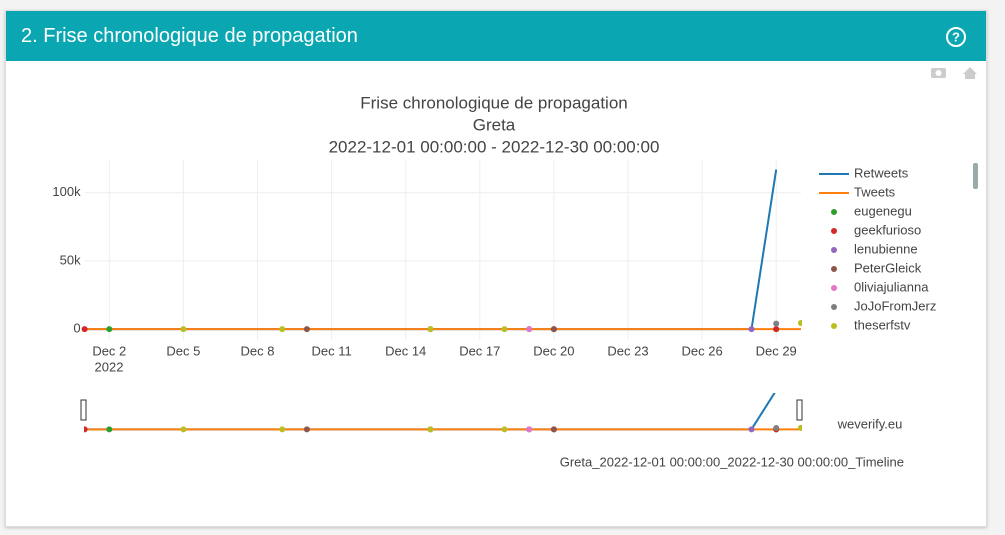  What do you see at coordinates (895, 305) in the screenshot?
I see `legend-label: JoJoFromJerz` at bounding box center [895, 305].